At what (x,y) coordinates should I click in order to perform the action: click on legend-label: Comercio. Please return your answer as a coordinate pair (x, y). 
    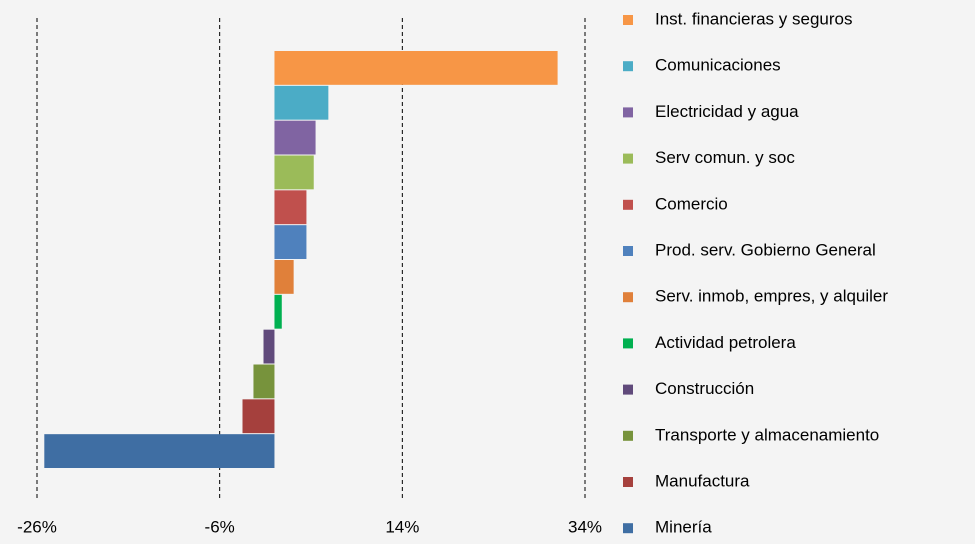
    Looking at the image, I should click on (691, 203).